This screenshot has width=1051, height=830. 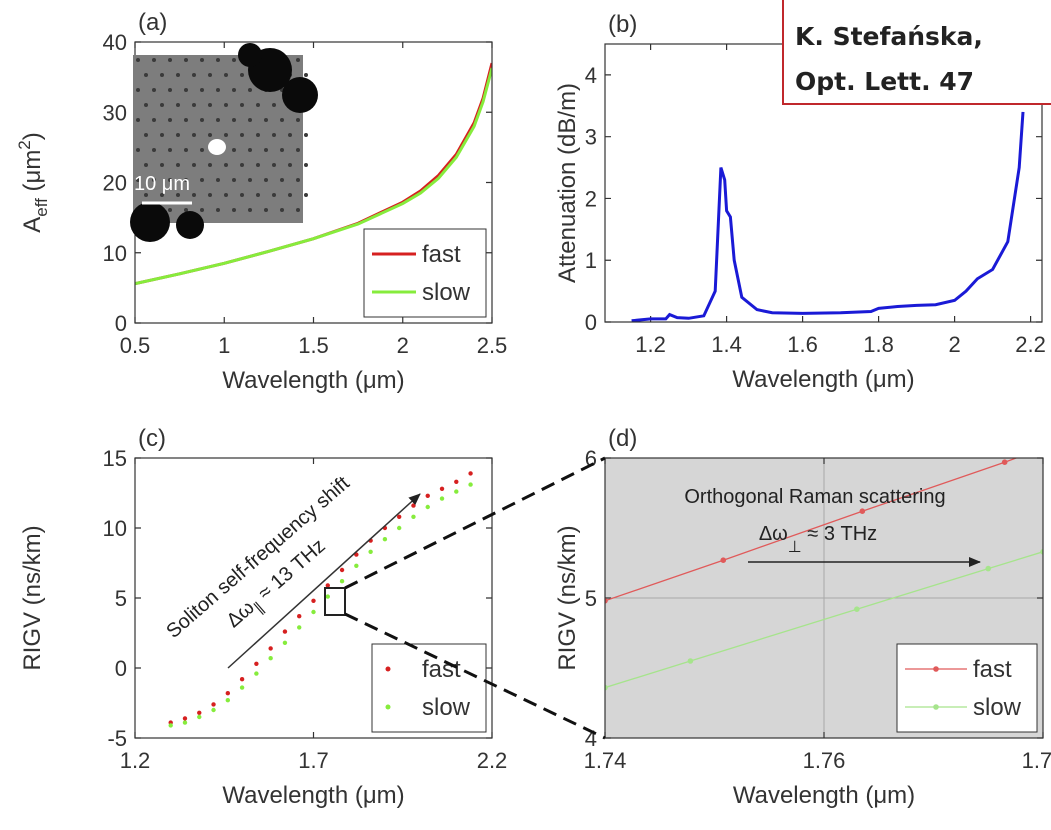 I want to click on panel-label: (c), so click(x=152, y=438).